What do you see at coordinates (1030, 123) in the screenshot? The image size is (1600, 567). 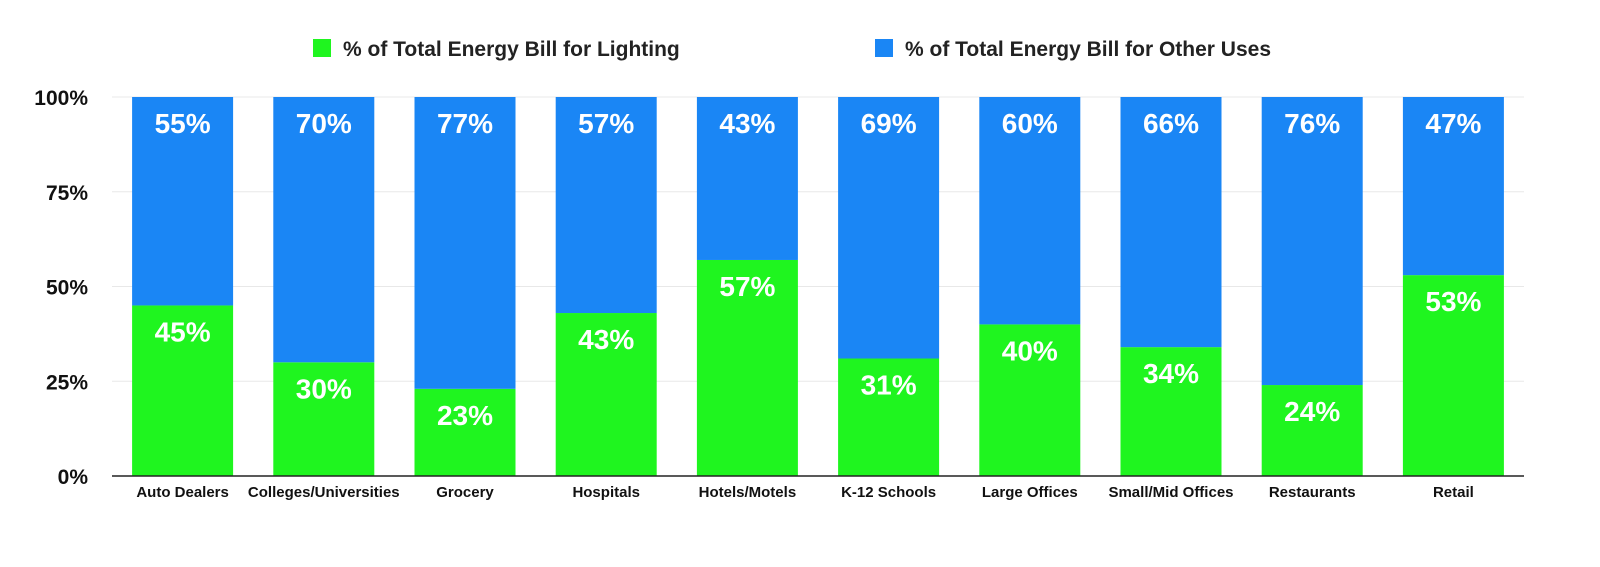 I see `data-label-other-uses: 60%` at bounding box center [1030, 123].